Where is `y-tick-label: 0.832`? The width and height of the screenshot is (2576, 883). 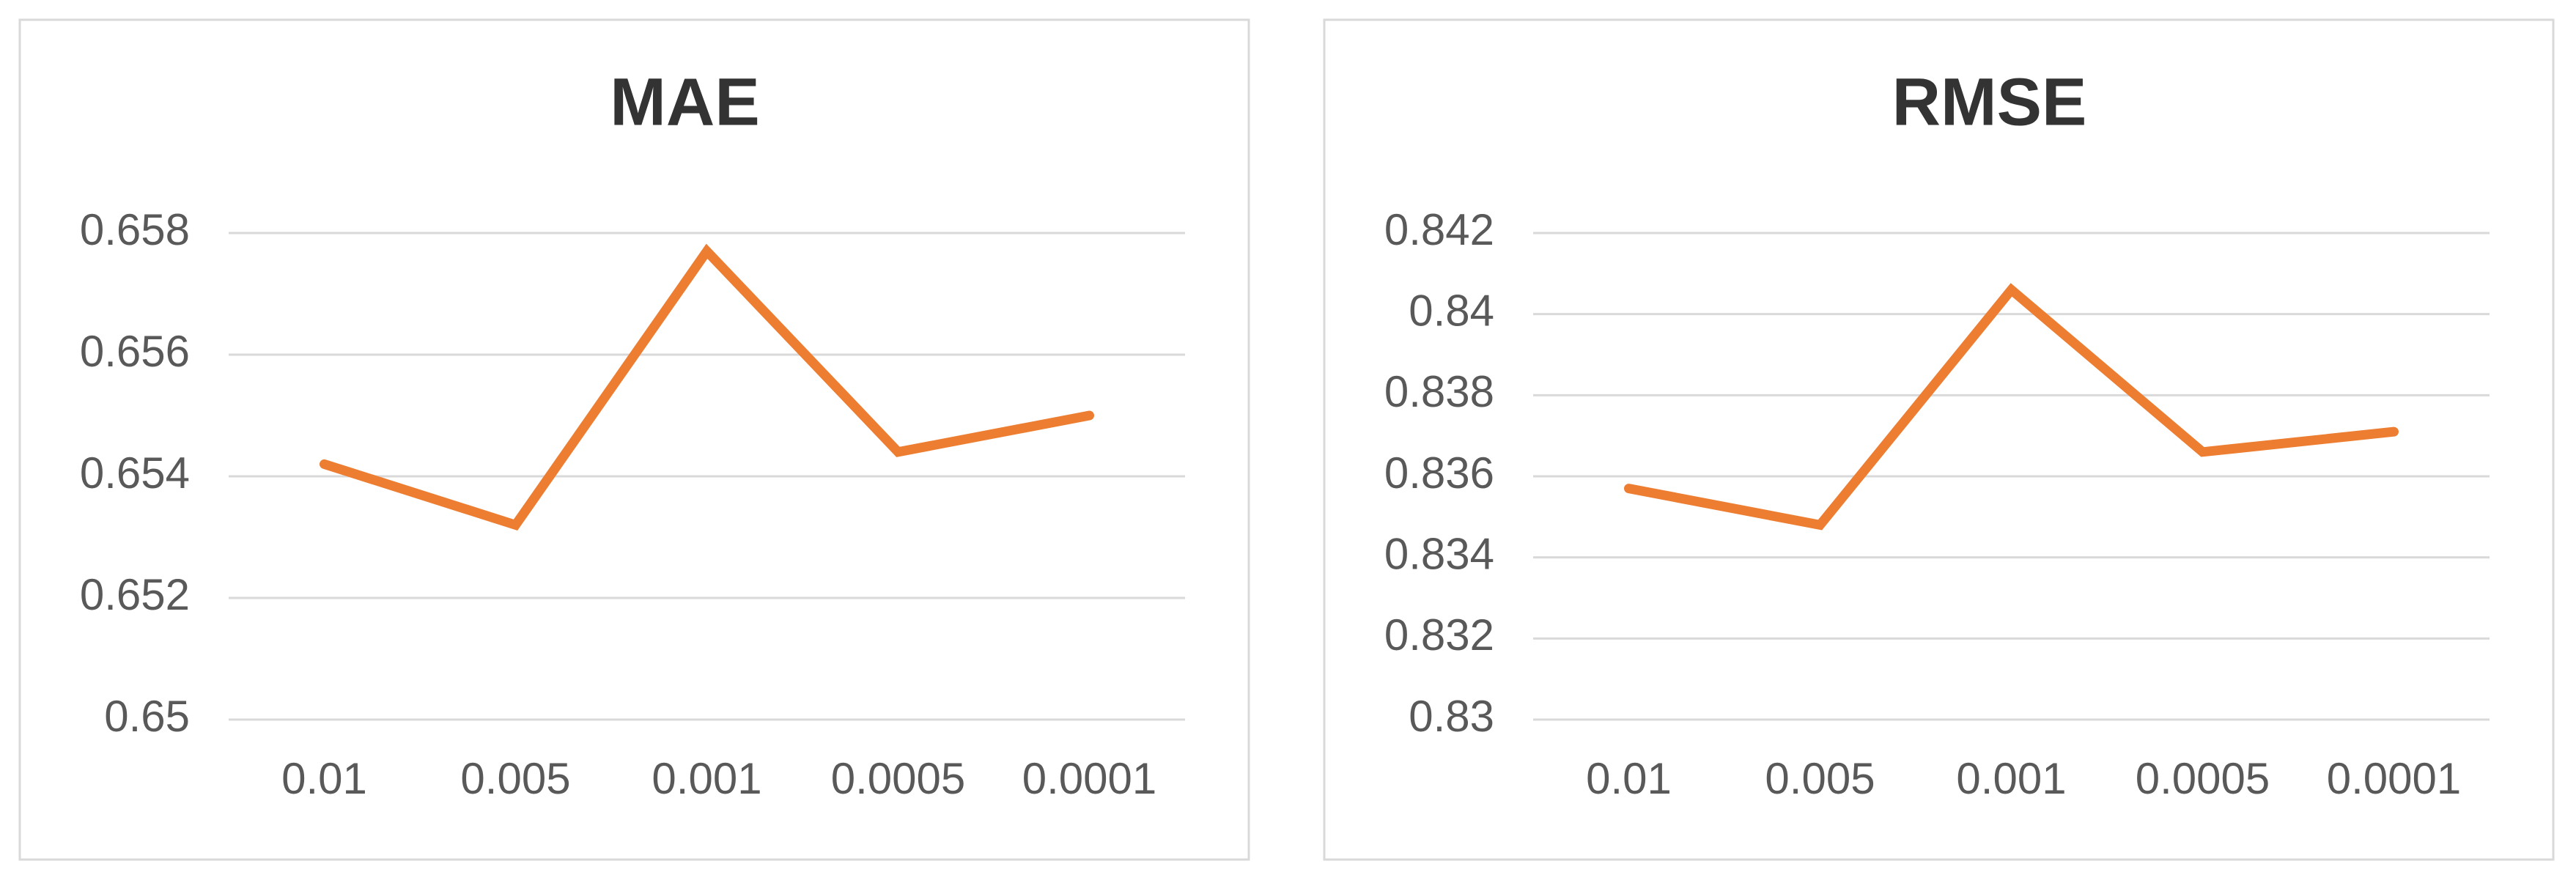 y-tick-label: 0.832 is located at coordinates (1439, 635).